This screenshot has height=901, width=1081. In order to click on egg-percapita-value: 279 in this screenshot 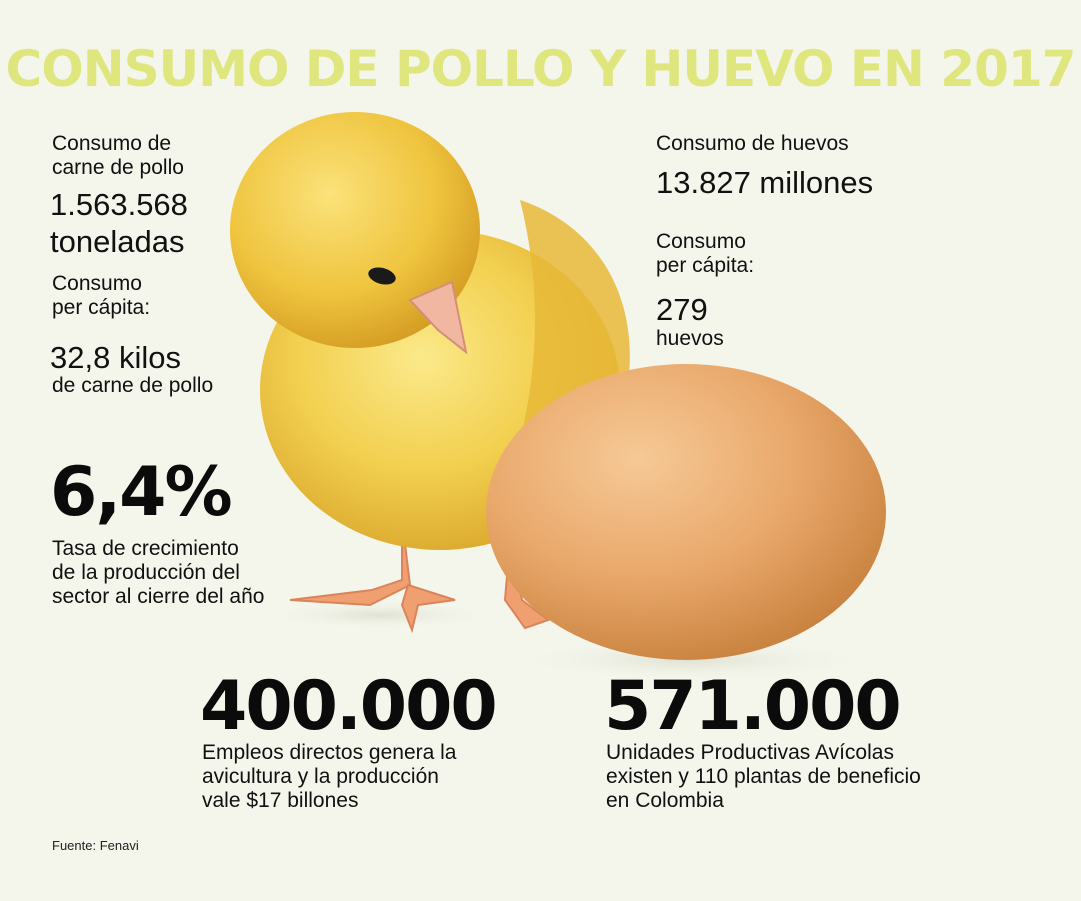, I will do `click(682, 309)`.